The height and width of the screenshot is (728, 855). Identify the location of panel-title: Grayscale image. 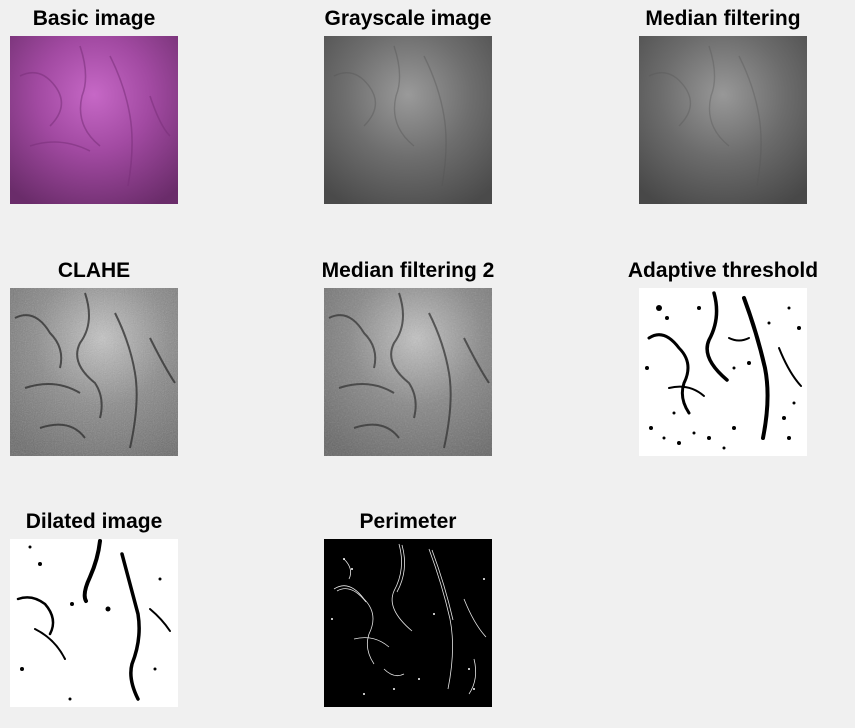
(408, 18).